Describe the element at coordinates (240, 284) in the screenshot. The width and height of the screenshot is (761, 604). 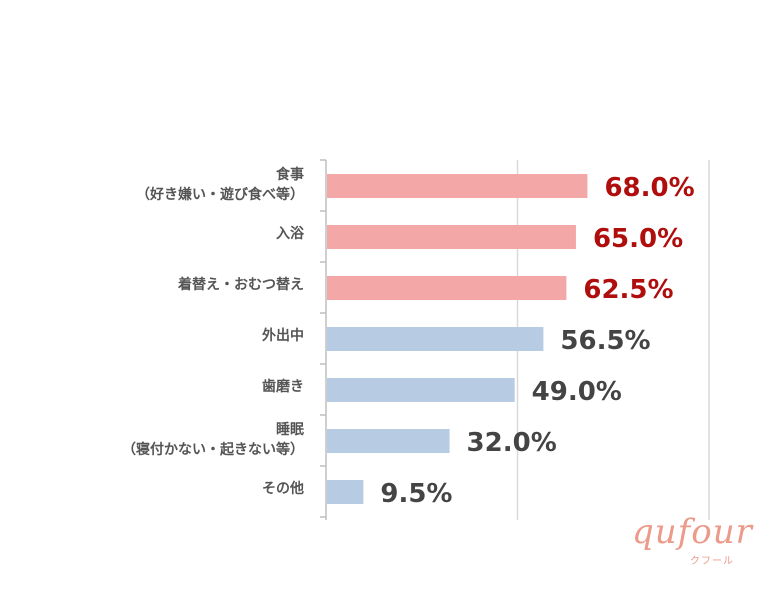
I see `category-label: 着替え・おむつ替え` at that location.